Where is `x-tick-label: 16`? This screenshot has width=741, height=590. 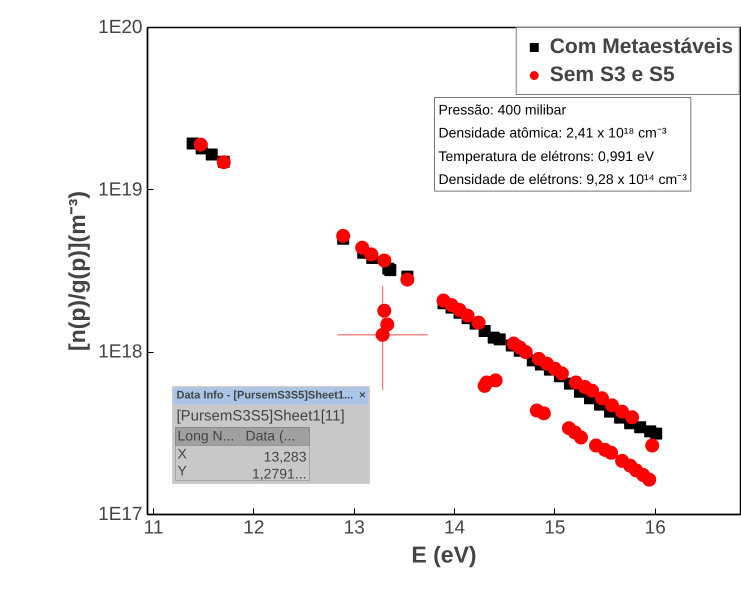 x-tick-label: 16 is located at coordinates (655, 528).